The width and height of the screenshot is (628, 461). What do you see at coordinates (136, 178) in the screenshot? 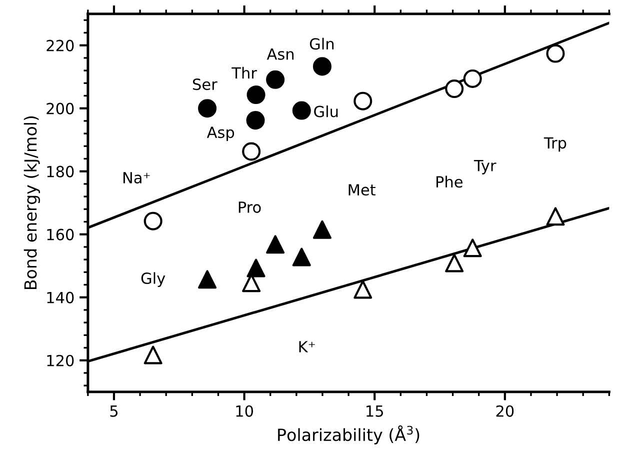
I see `annotation: Na⁺` at bounding box center [136, 178].